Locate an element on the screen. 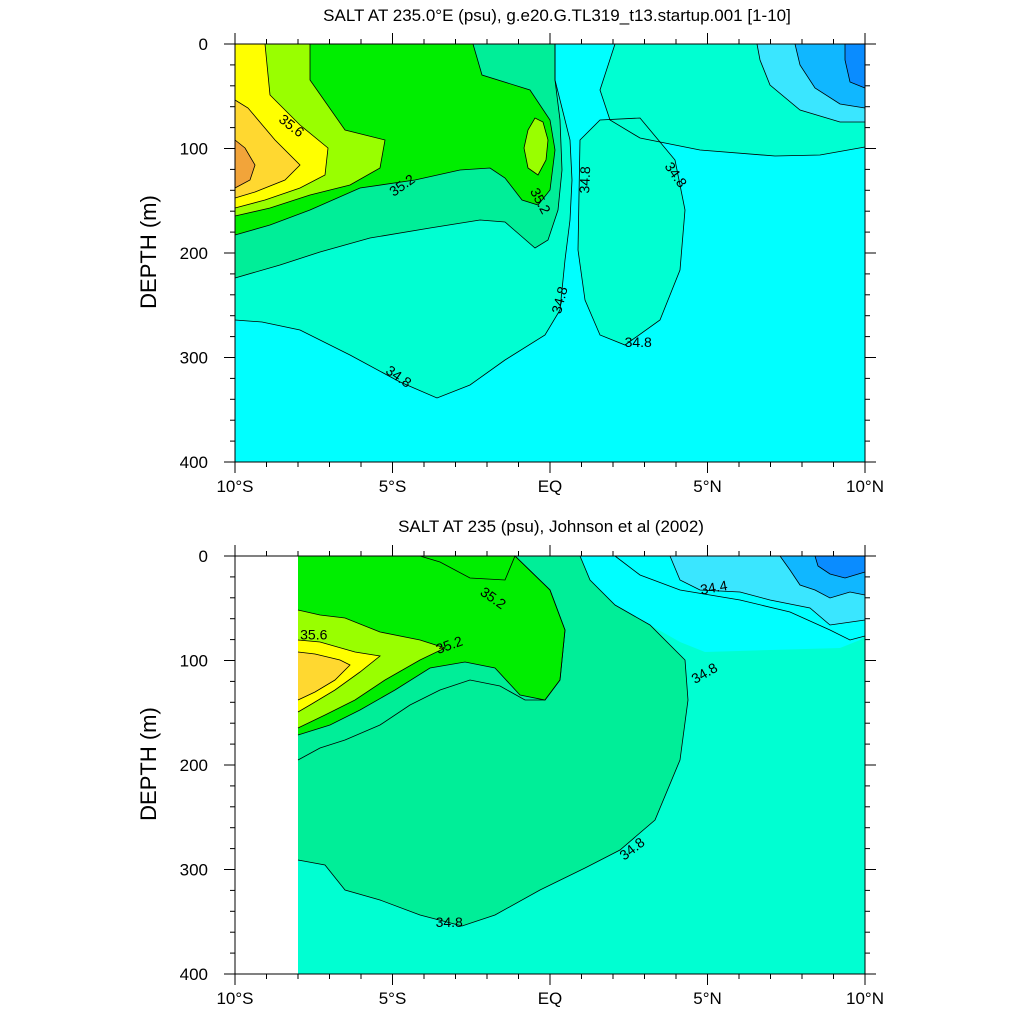  bottom-contour-label: 35.6 is located at coordinates (313, 634).